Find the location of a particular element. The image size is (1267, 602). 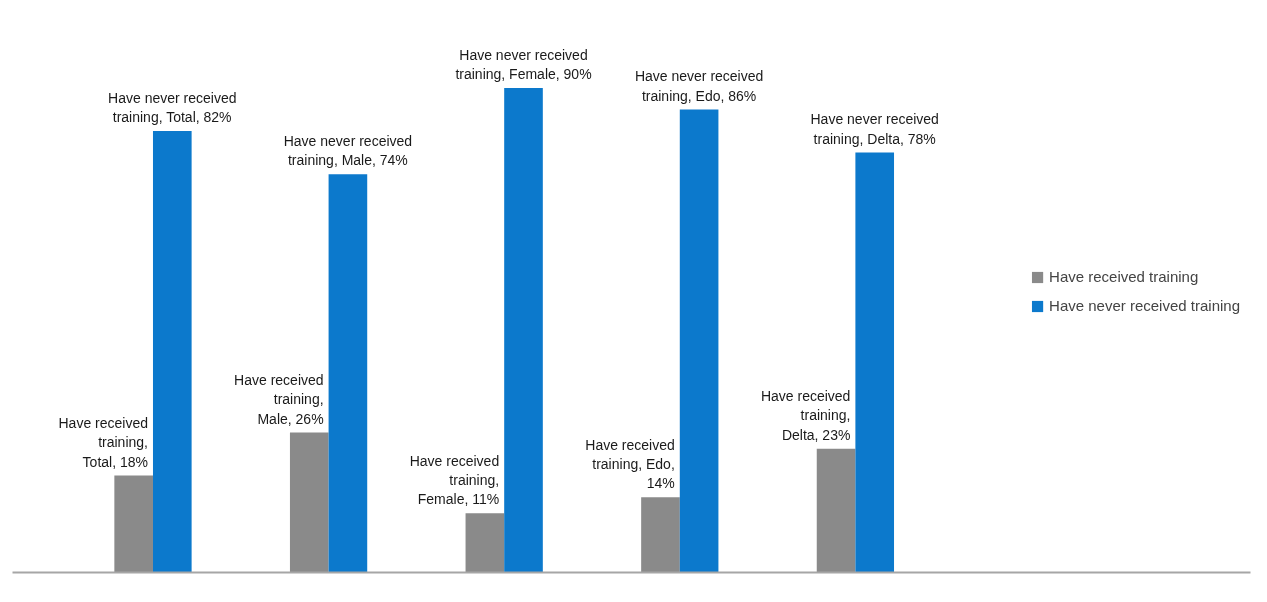

data-label: Have received training, Total, 18% is located at coordinates (103, 442).